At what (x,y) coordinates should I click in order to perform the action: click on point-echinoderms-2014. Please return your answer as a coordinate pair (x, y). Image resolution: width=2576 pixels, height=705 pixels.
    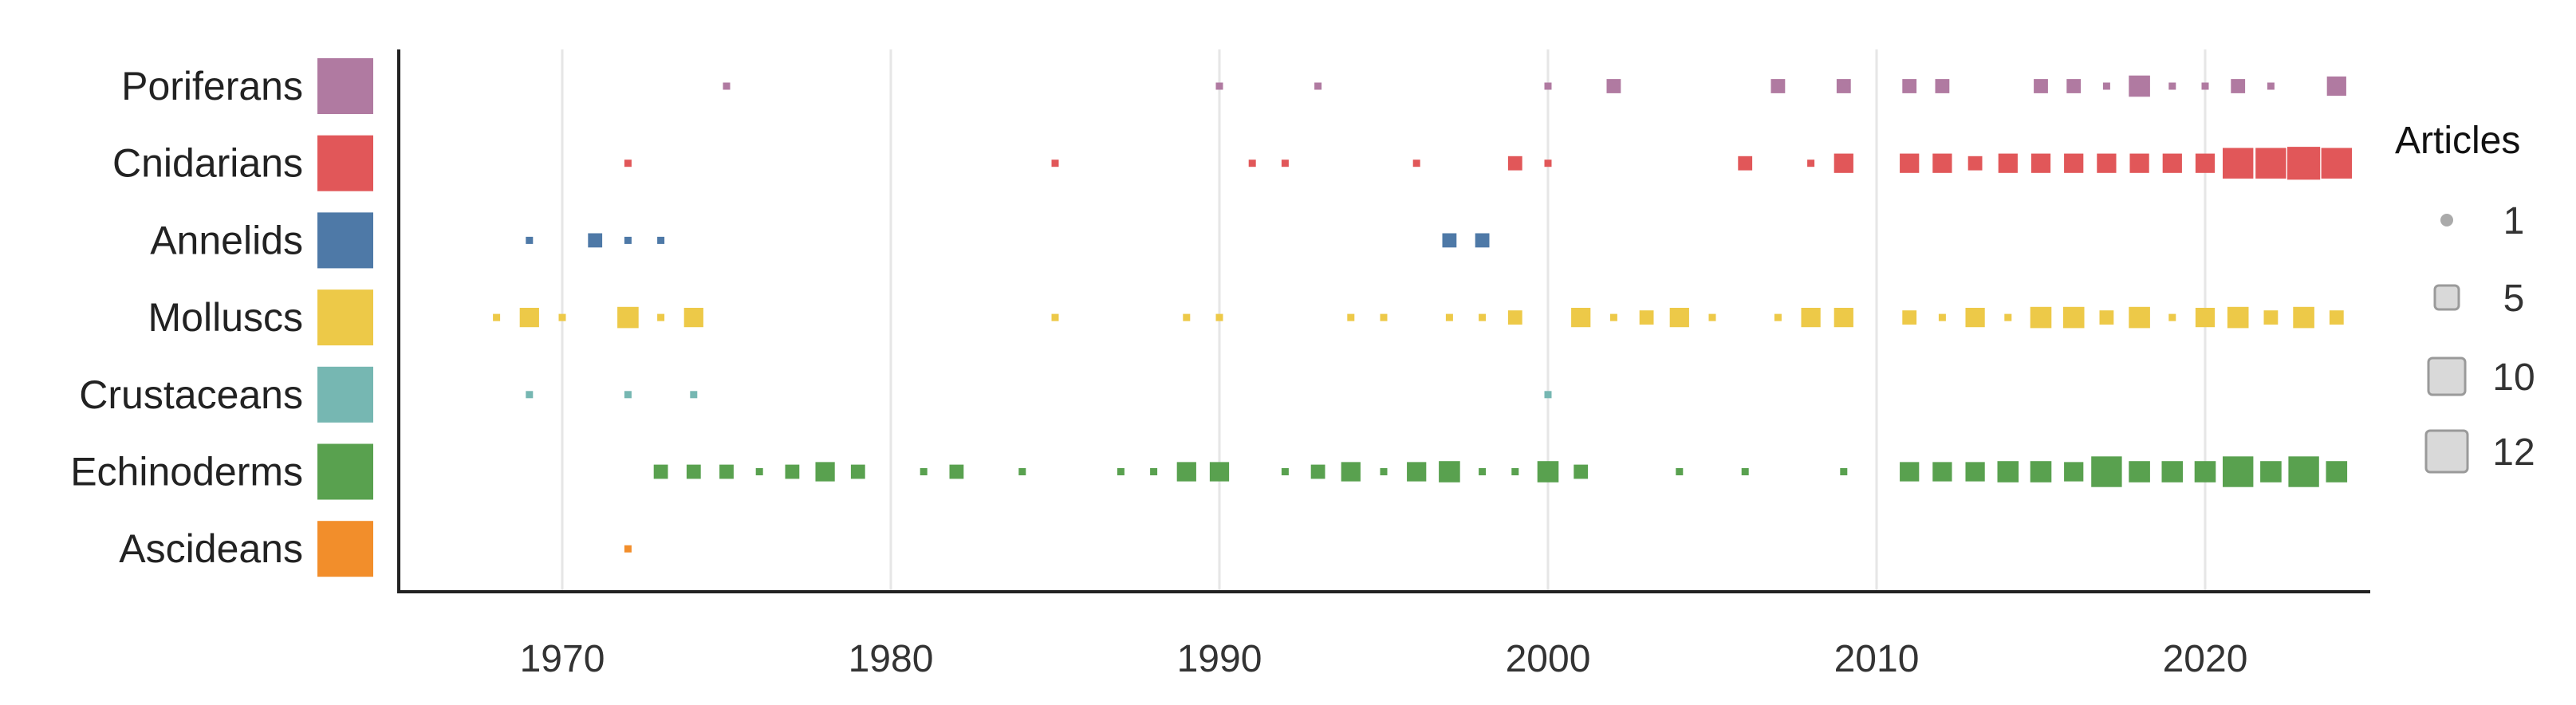
    Looking at the image, I should click on (2008, 471).